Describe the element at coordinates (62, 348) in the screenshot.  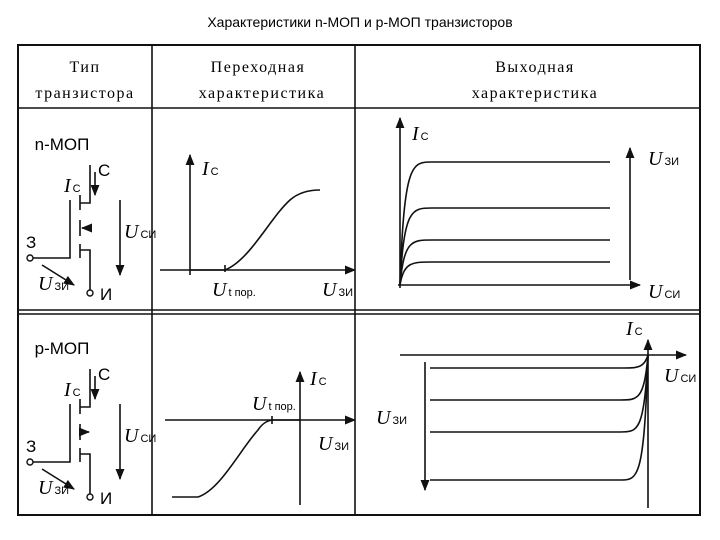
I see `transistor-type: p-МОП` at that location.